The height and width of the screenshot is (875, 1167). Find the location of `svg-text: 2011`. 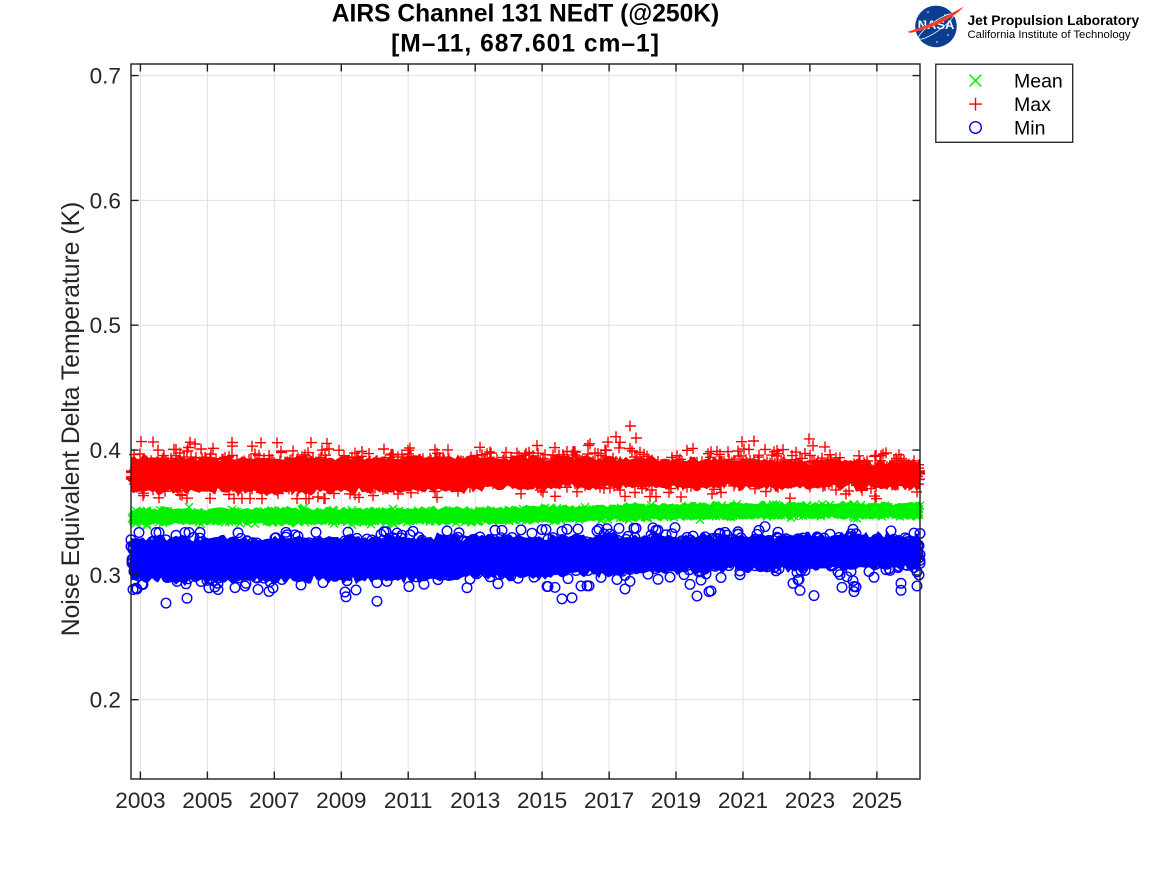

svg-text: 2011 is located at coordinates (408, 800).